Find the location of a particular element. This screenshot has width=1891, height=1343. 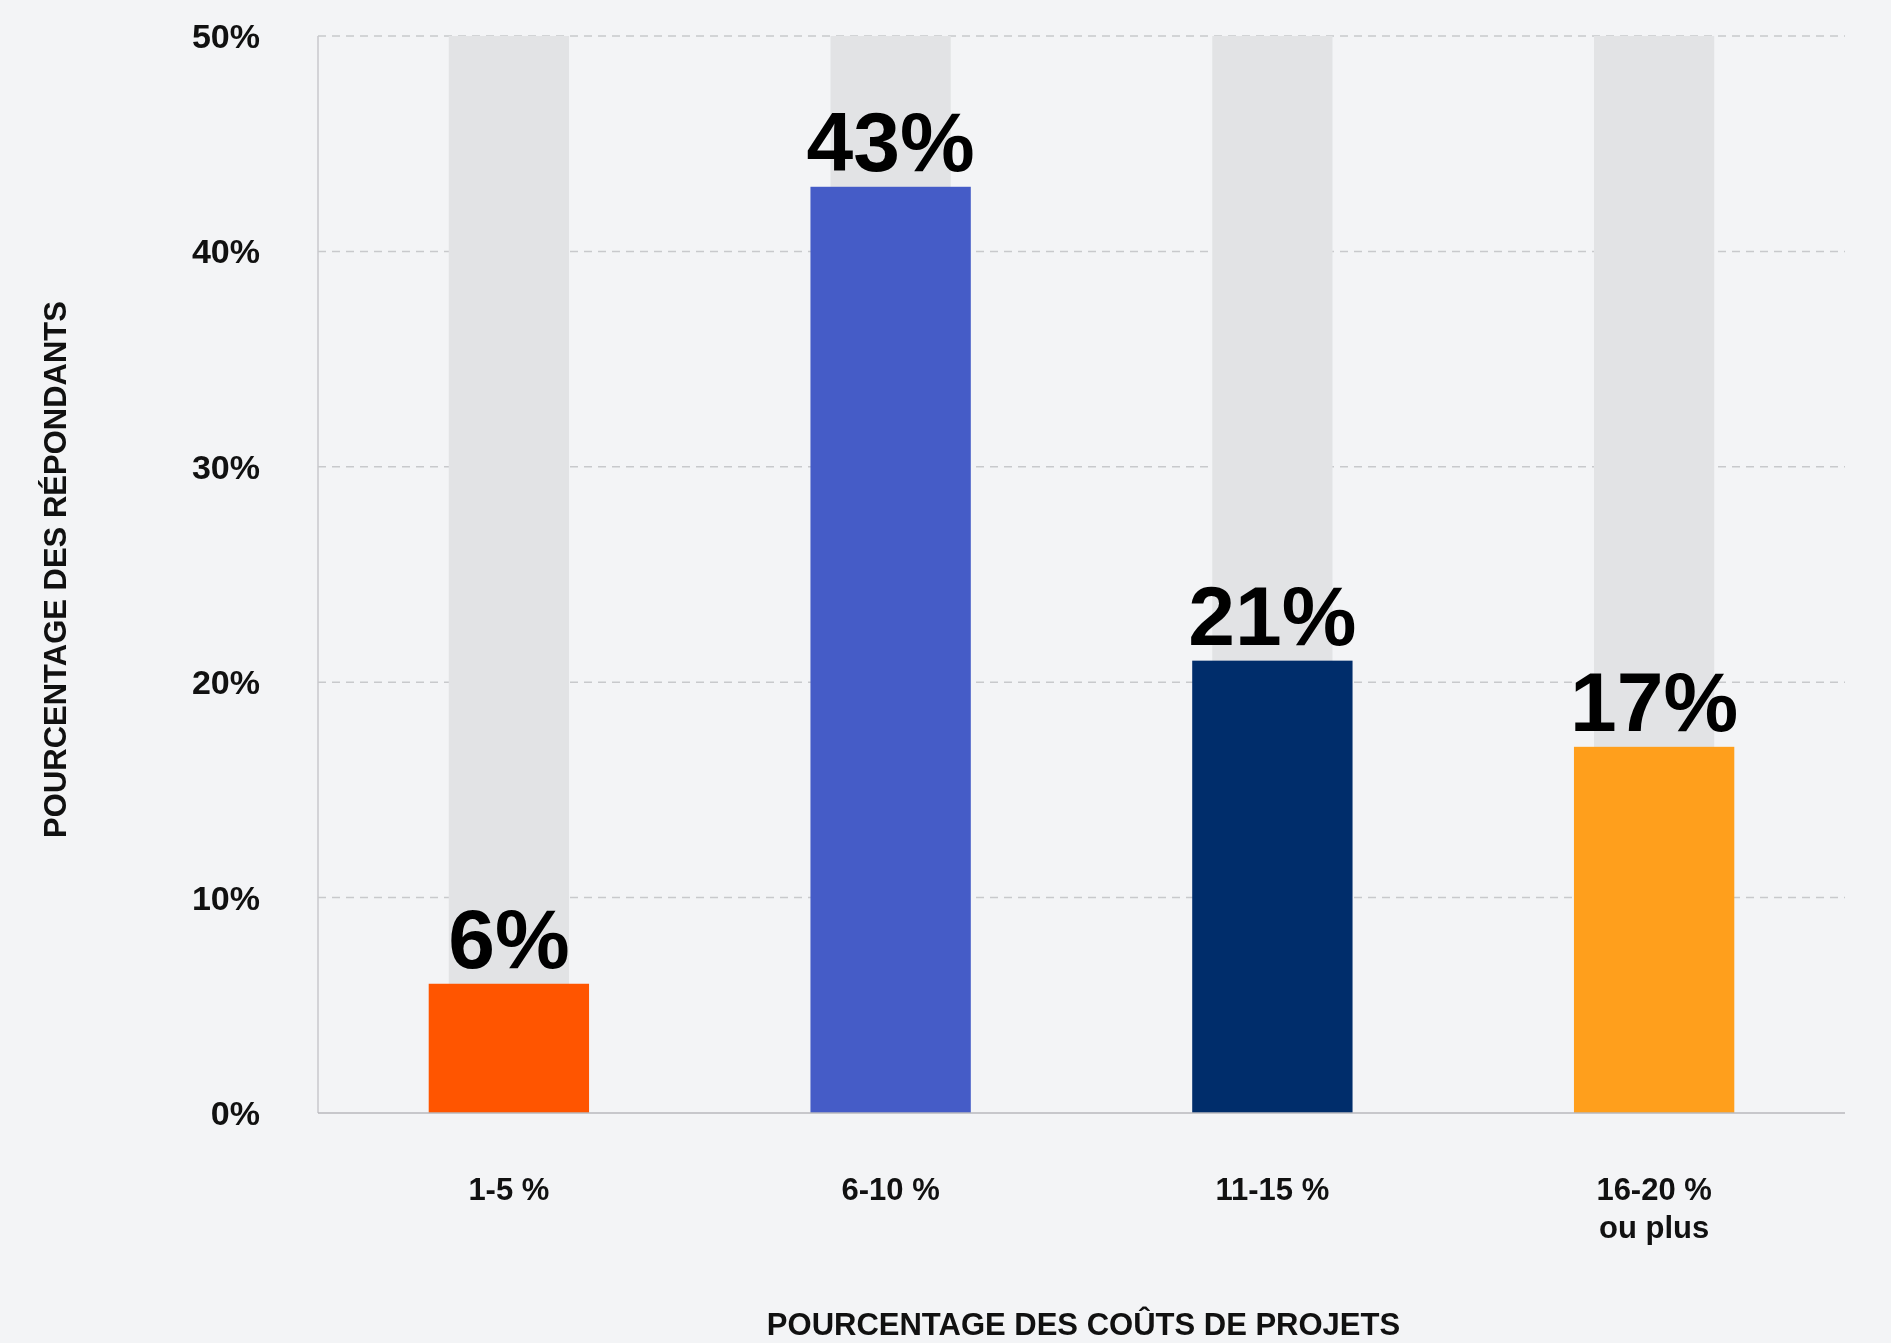

x-tick-label: 16-20 % ou plus is located at coordinates (1654, 1208).